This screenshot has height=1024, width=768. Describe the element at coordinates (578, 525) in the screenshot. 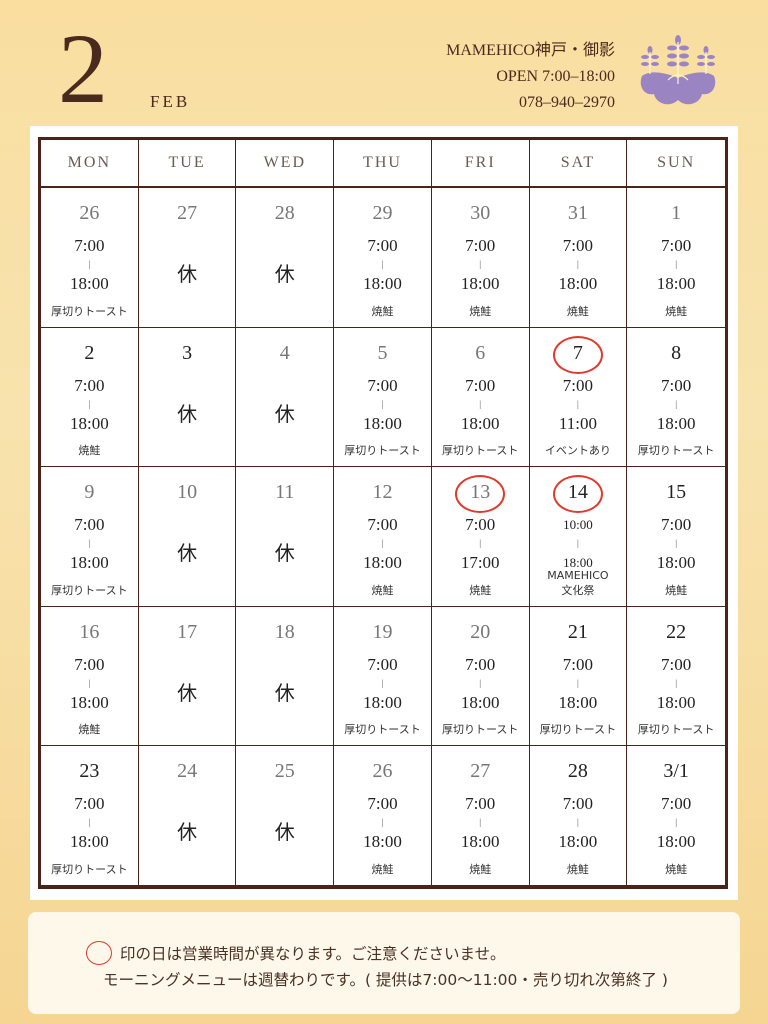

I see `open-time: 10:00` at that location.